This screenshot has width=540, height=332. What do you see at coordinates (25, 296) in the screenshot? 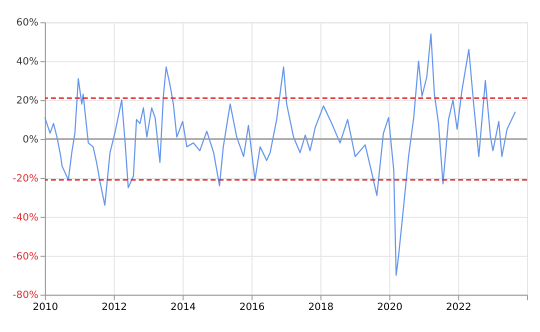
I see `y-tick-label: -80%` at bounding box center [25, 296].